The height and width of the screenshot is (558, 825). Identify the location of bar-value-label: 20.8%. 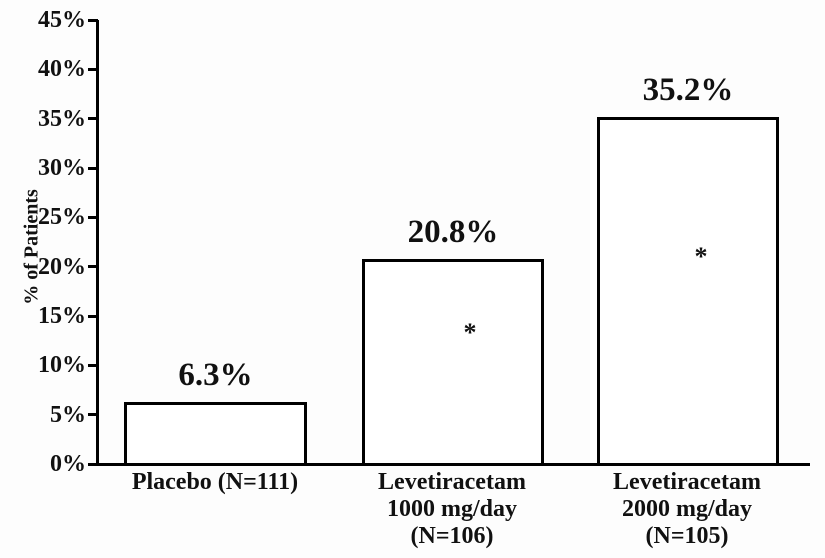
(453, 232).